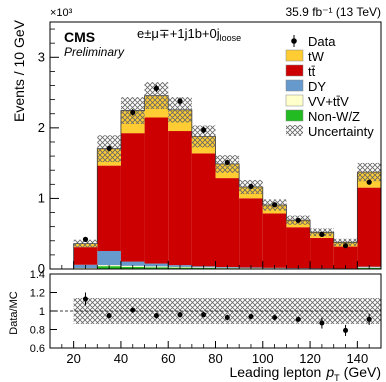 The image size is (386, 382). What do you see at coordinates (263, 358) in the screenshot?
I see `x-tick-label-4: 100` at bounding box center [263, 358].